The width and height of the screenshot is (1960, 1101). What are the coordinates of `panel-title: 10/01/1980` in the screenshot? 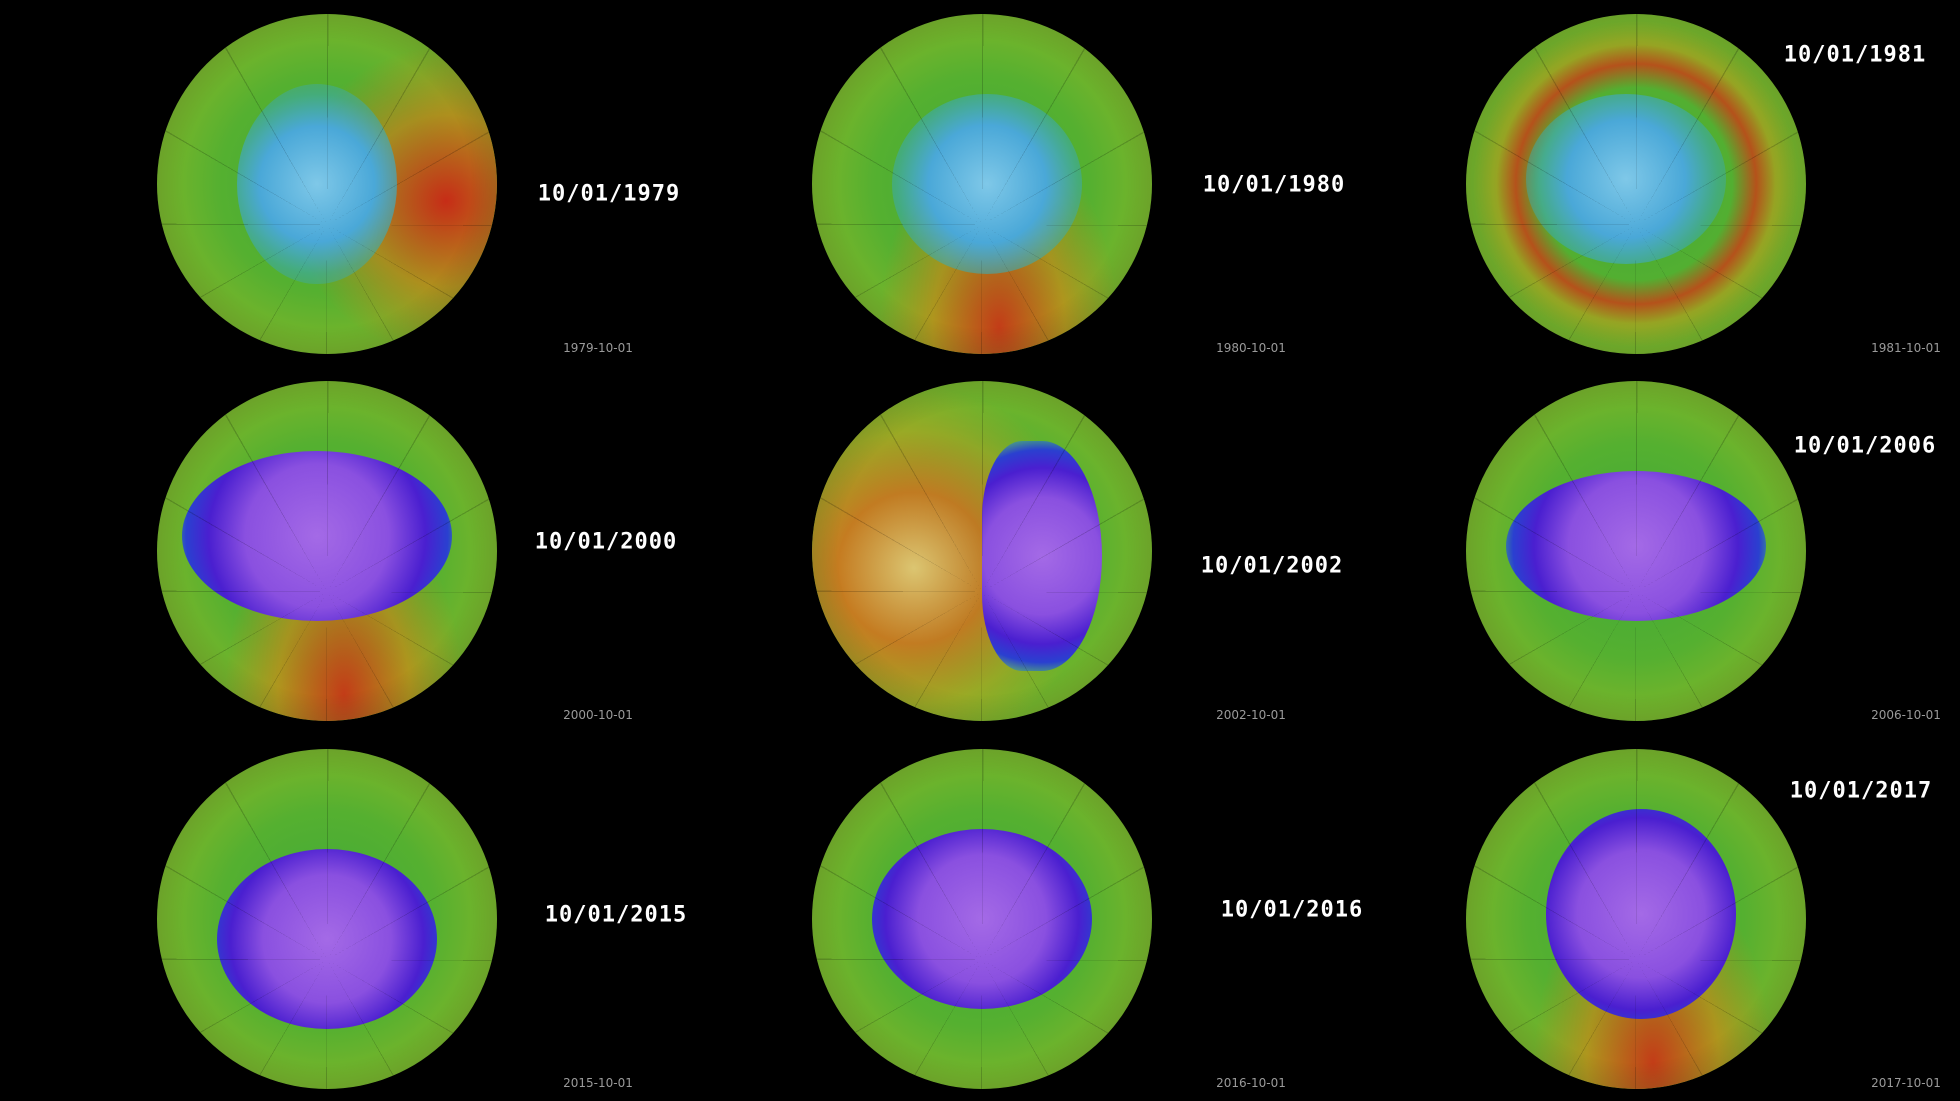 It's located at (1274, 185).